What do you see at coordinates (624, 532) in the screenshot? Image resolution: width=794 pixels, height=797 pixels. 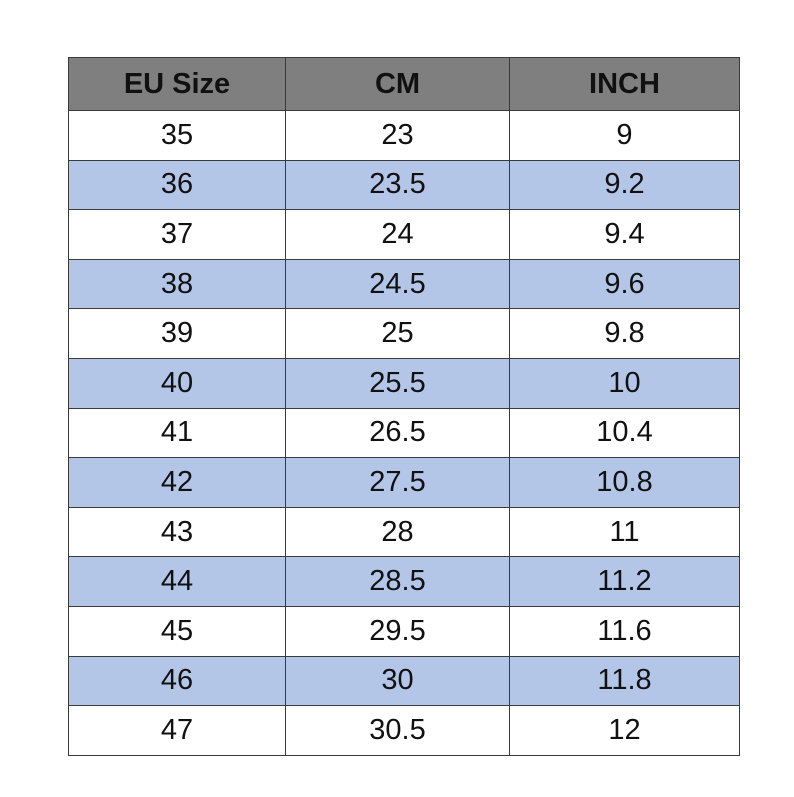 I see `table-cell: 11` at bounding box center [624, 532].